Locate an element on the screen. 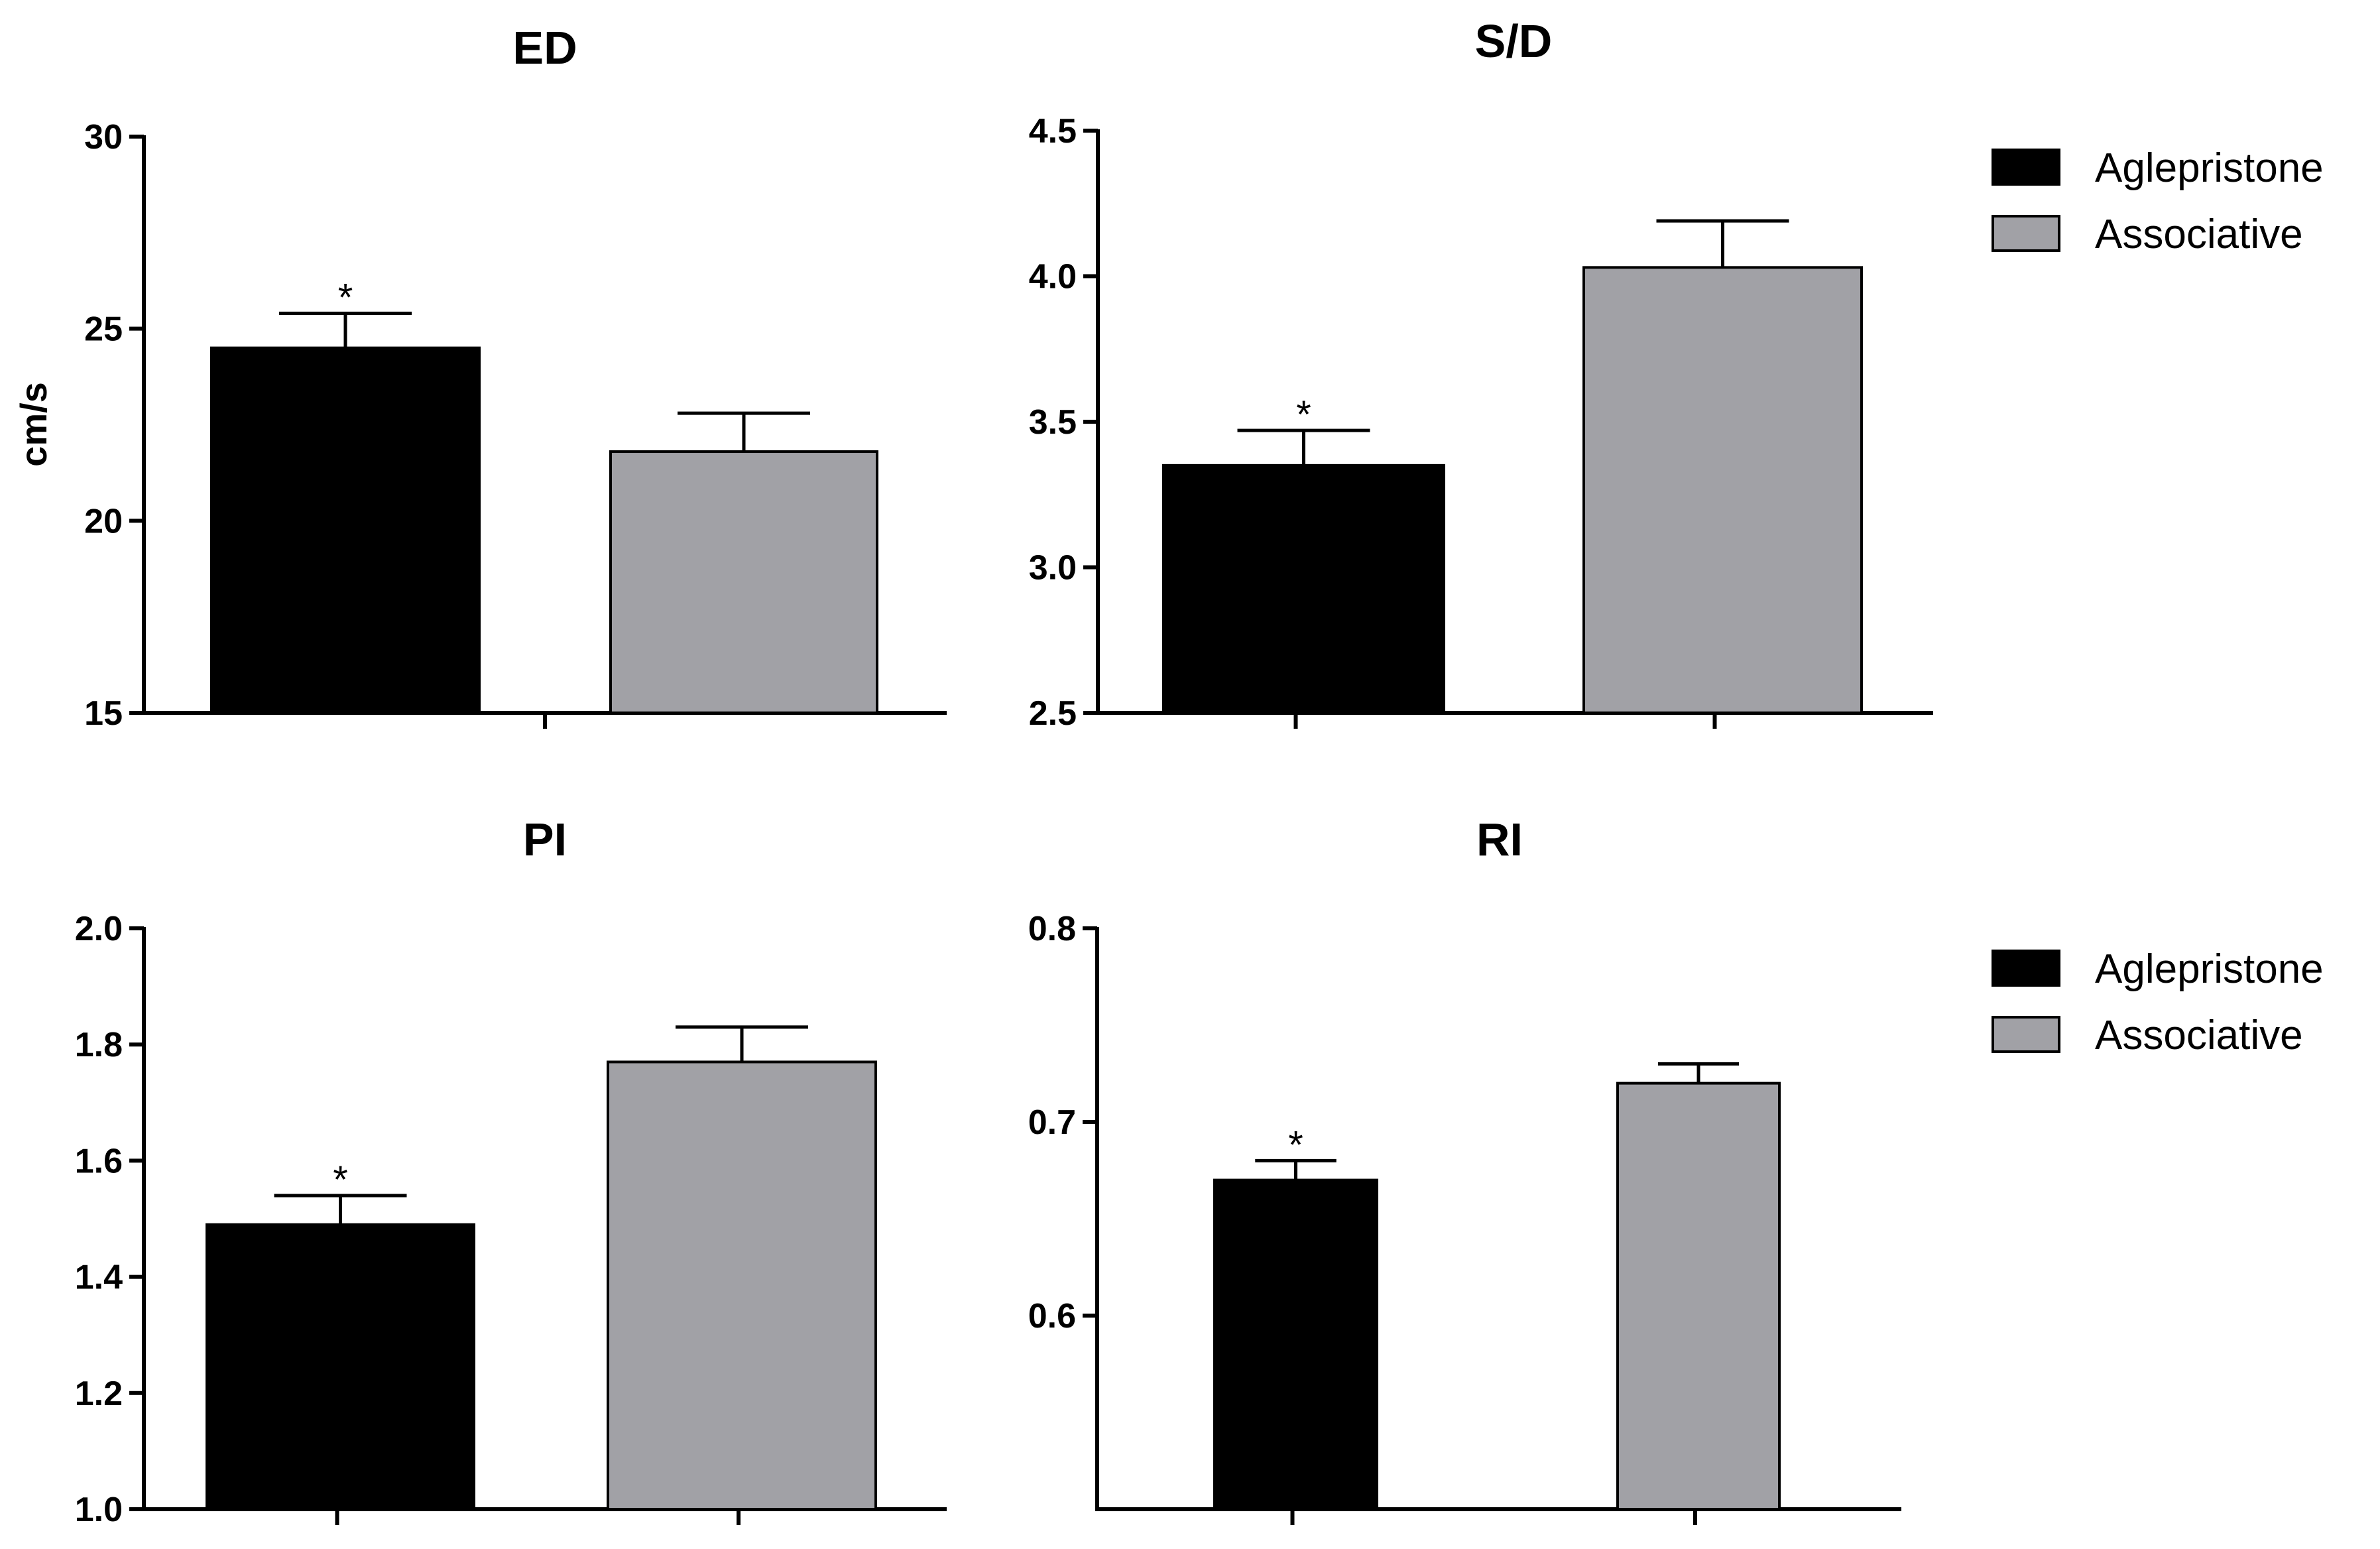 Image resolution: width=2380 pixels, height=1549 pixels. chart-title: ED is located at coordinates (544, 48).